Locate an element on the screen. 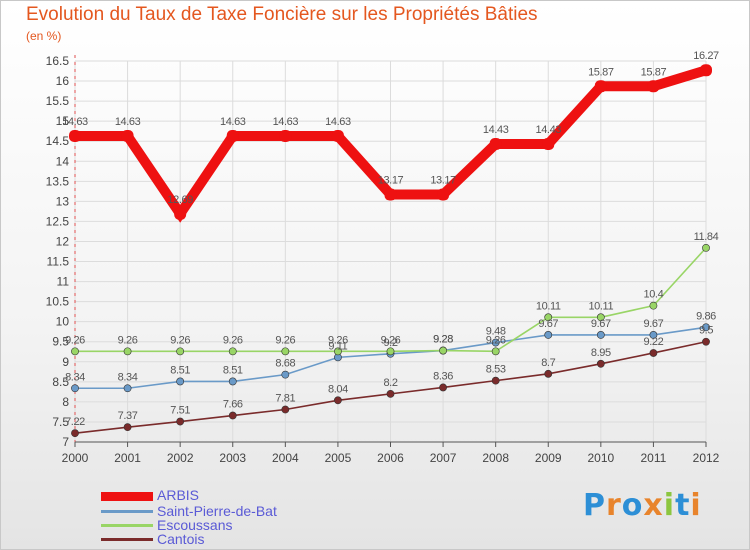 This screenshot has width=750, height=550. x-tick-label: 2009 is located at coordinates (548, 458).